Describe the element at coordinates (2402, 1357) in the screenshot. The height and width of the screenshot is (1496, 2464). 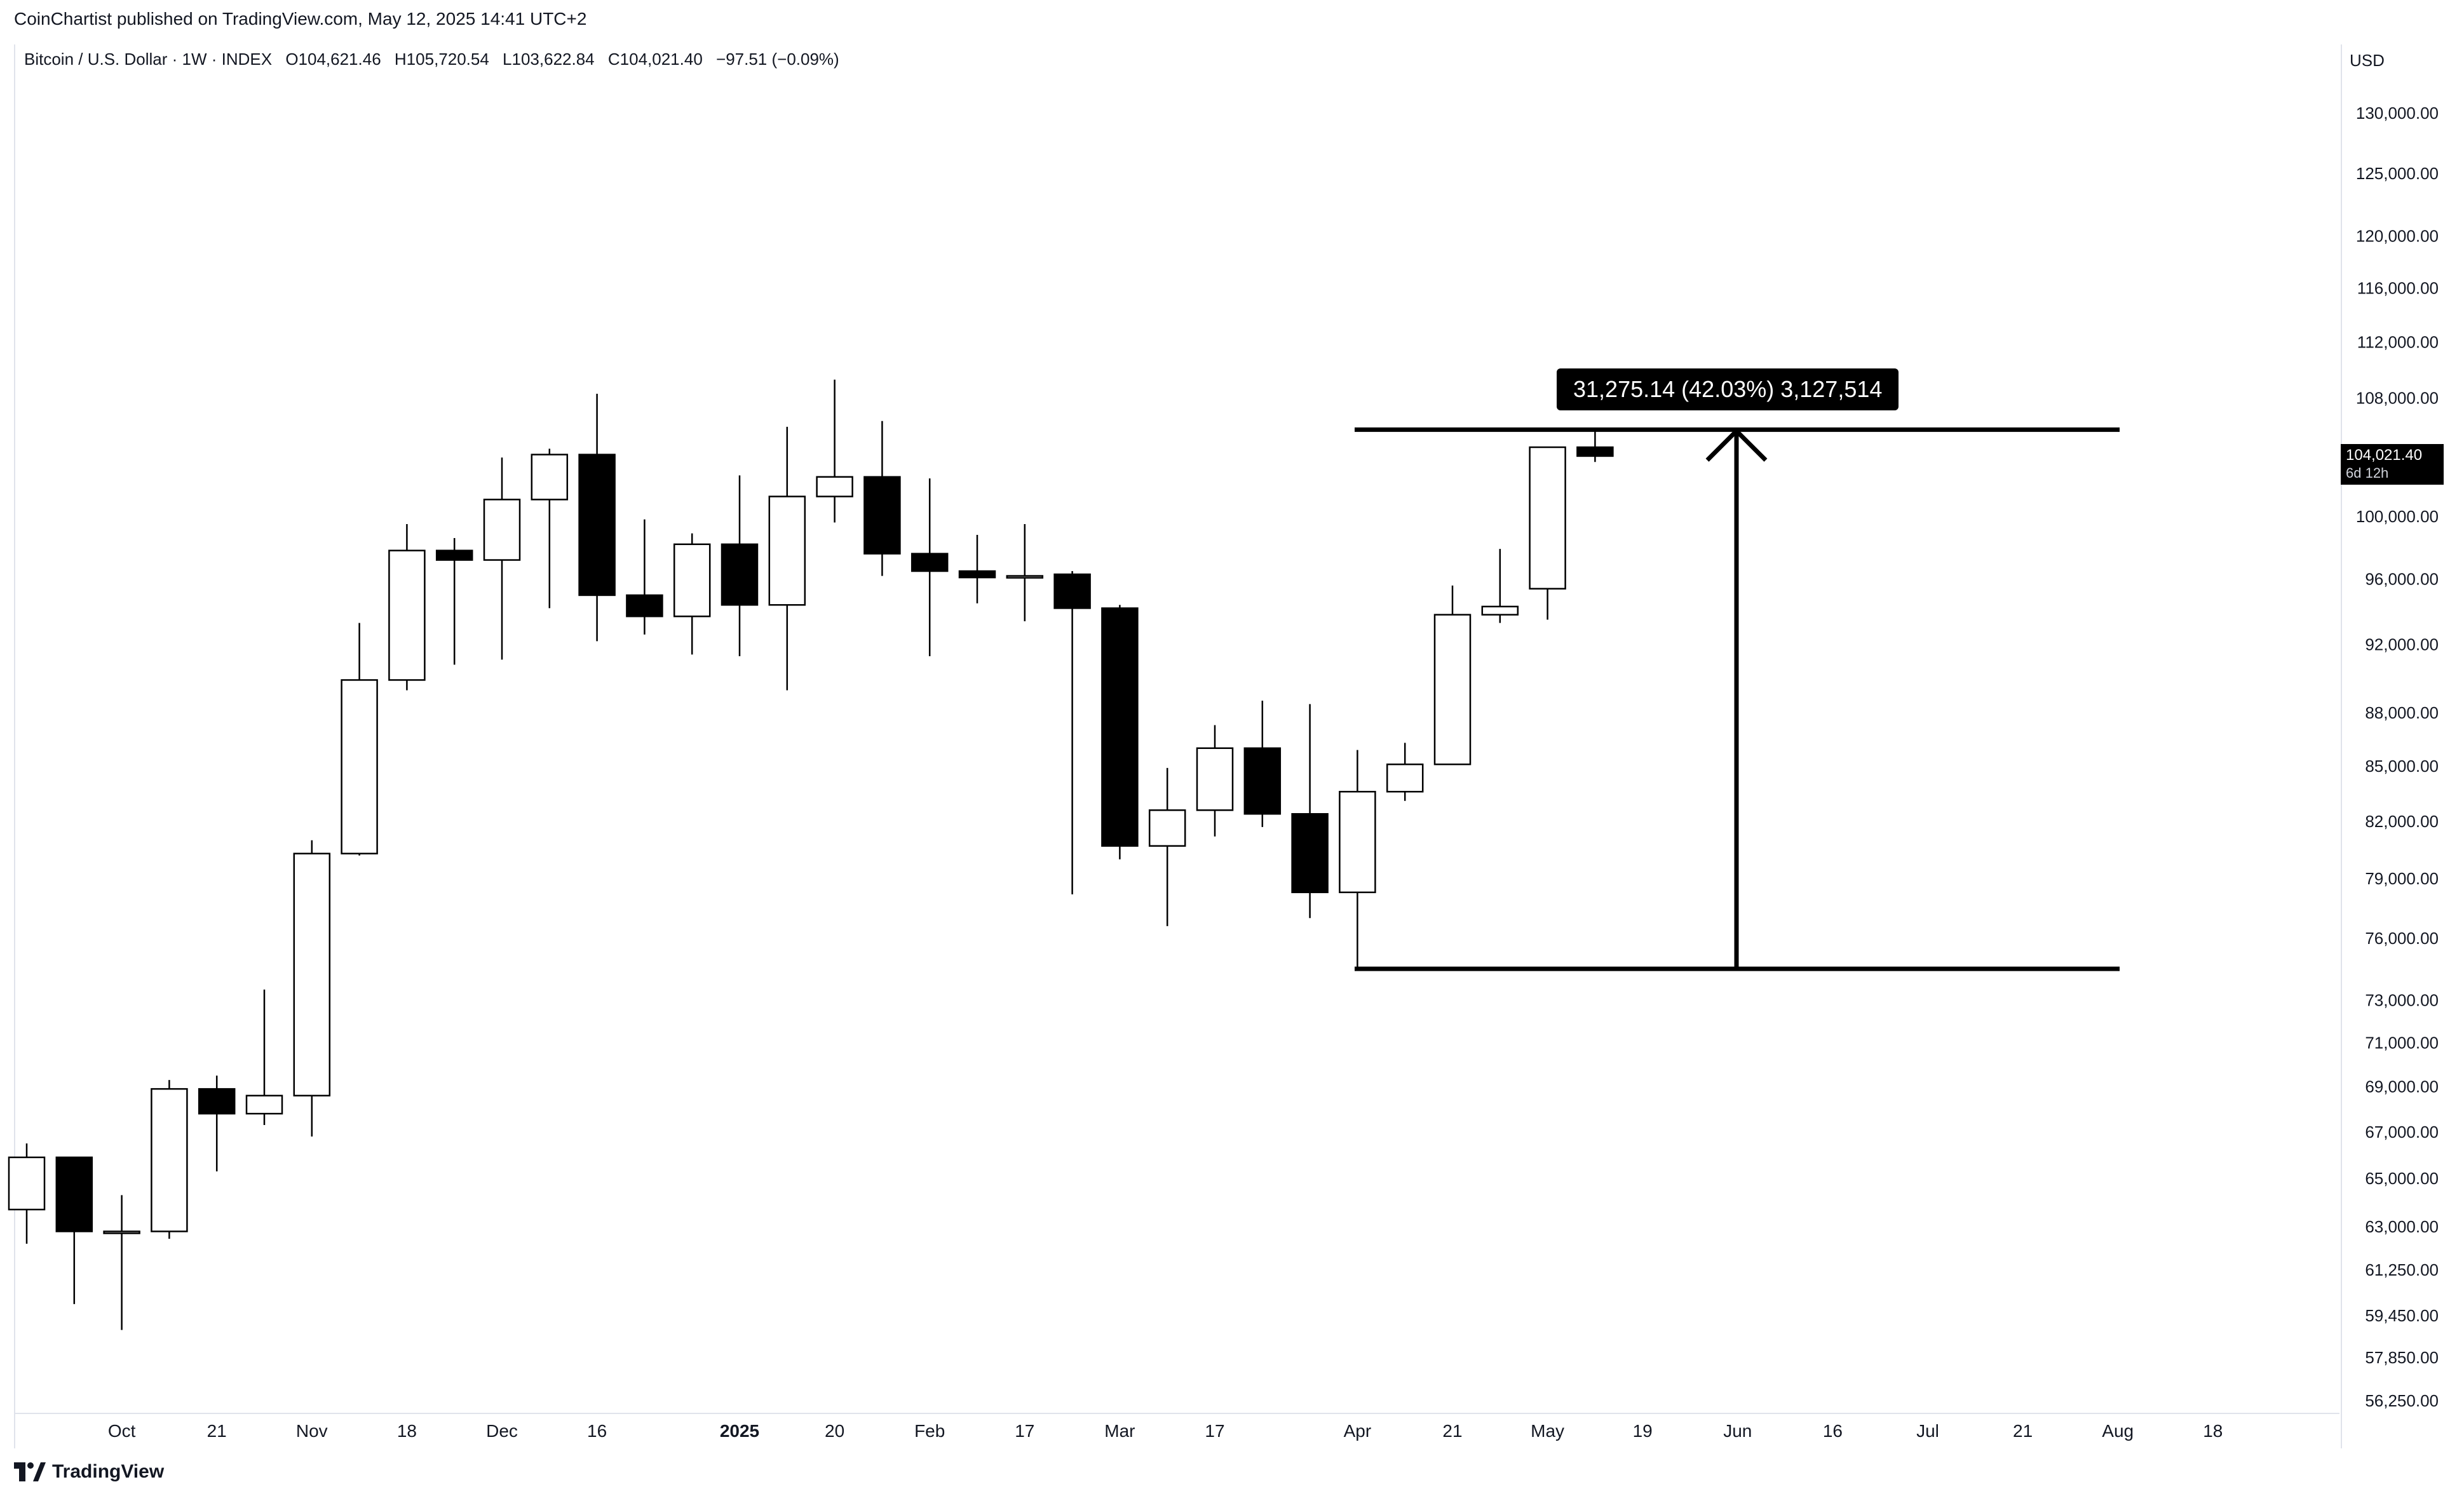
I see `y-tick-label-22: 57,850.00` at that location.